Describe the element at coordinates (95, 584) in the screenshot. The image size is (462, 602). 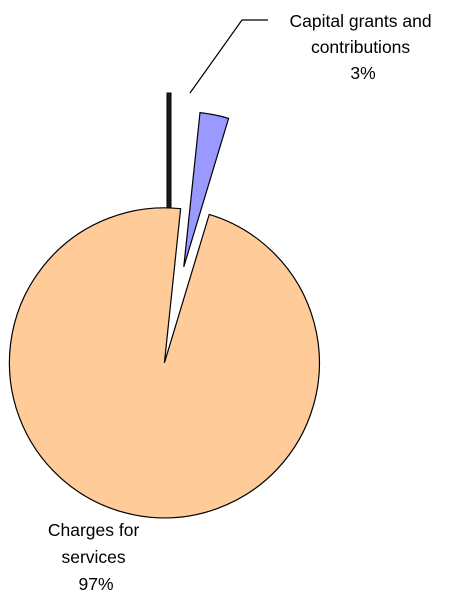
I see `slice-percent-charges: 97%` at that location.